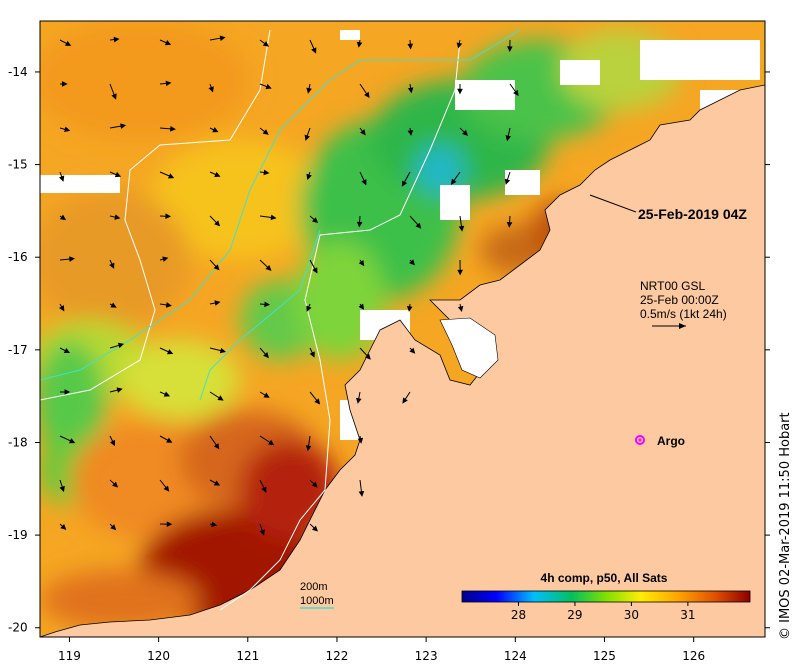 Image resolution: width=809 pixels, height=672 pixels. Describe the element at coordinates (426, 656) in the screenshot. I see `x-tick-label: 123` at that location.